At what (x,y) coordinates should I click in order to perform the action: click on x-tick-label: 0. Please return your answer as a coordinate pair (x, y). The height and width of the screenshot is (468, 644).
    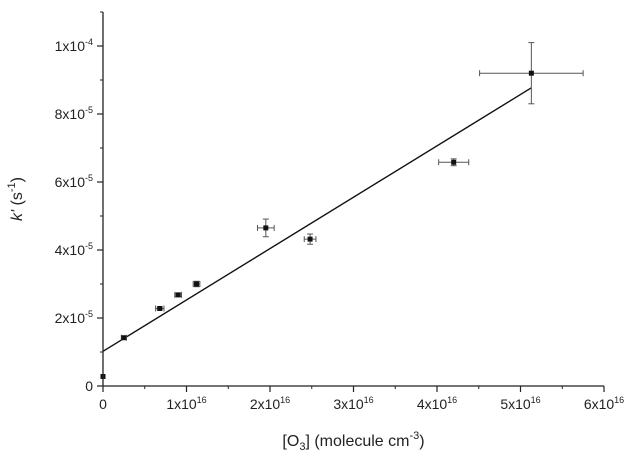
    Looking at the image, I should click on (103, 404).